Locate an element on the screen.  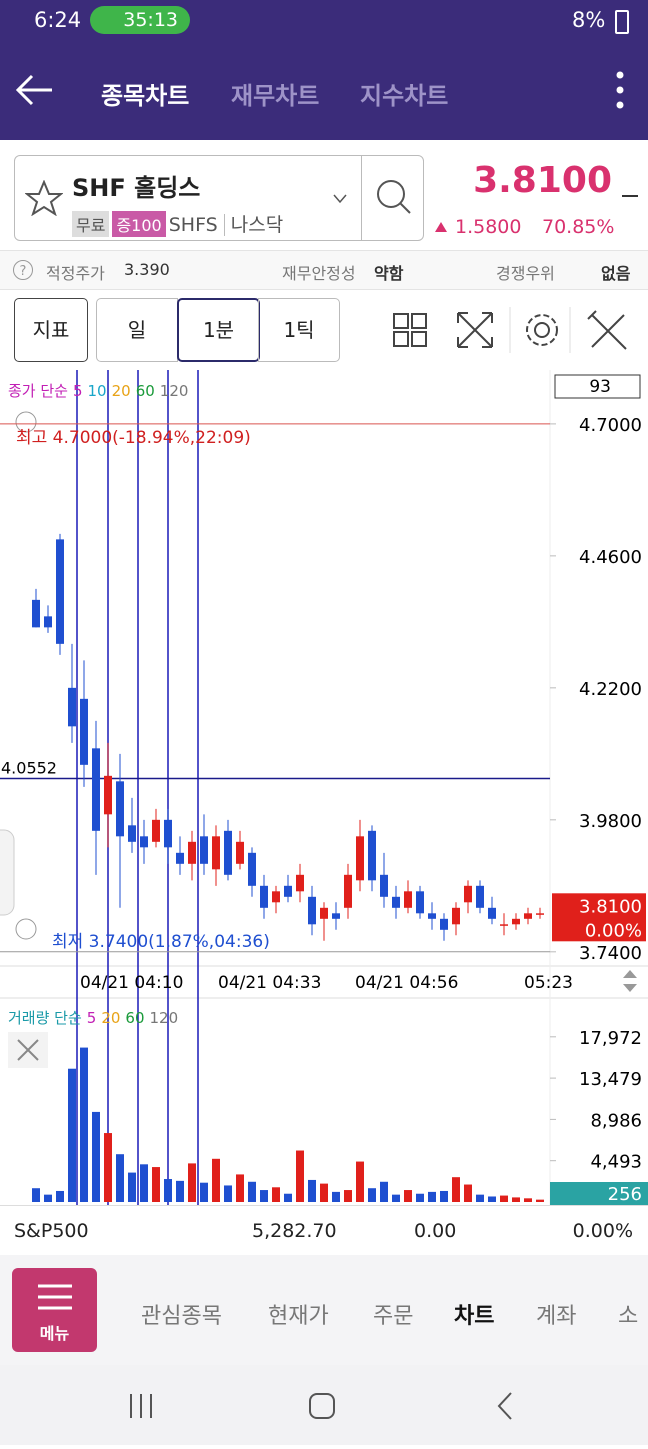
back-button is located at coordinates (35, 90).